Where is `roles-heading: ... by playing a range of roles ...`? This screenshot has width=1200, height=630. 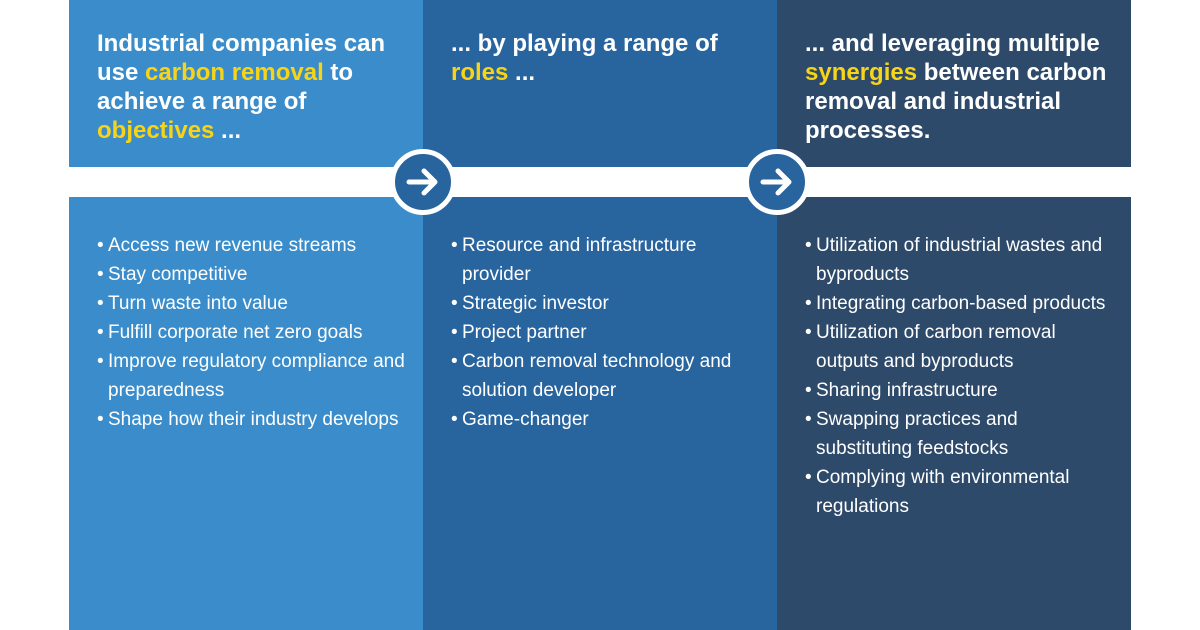 roles-heading: ... by playing a range of roles ... is located at coordinates (584, 58).